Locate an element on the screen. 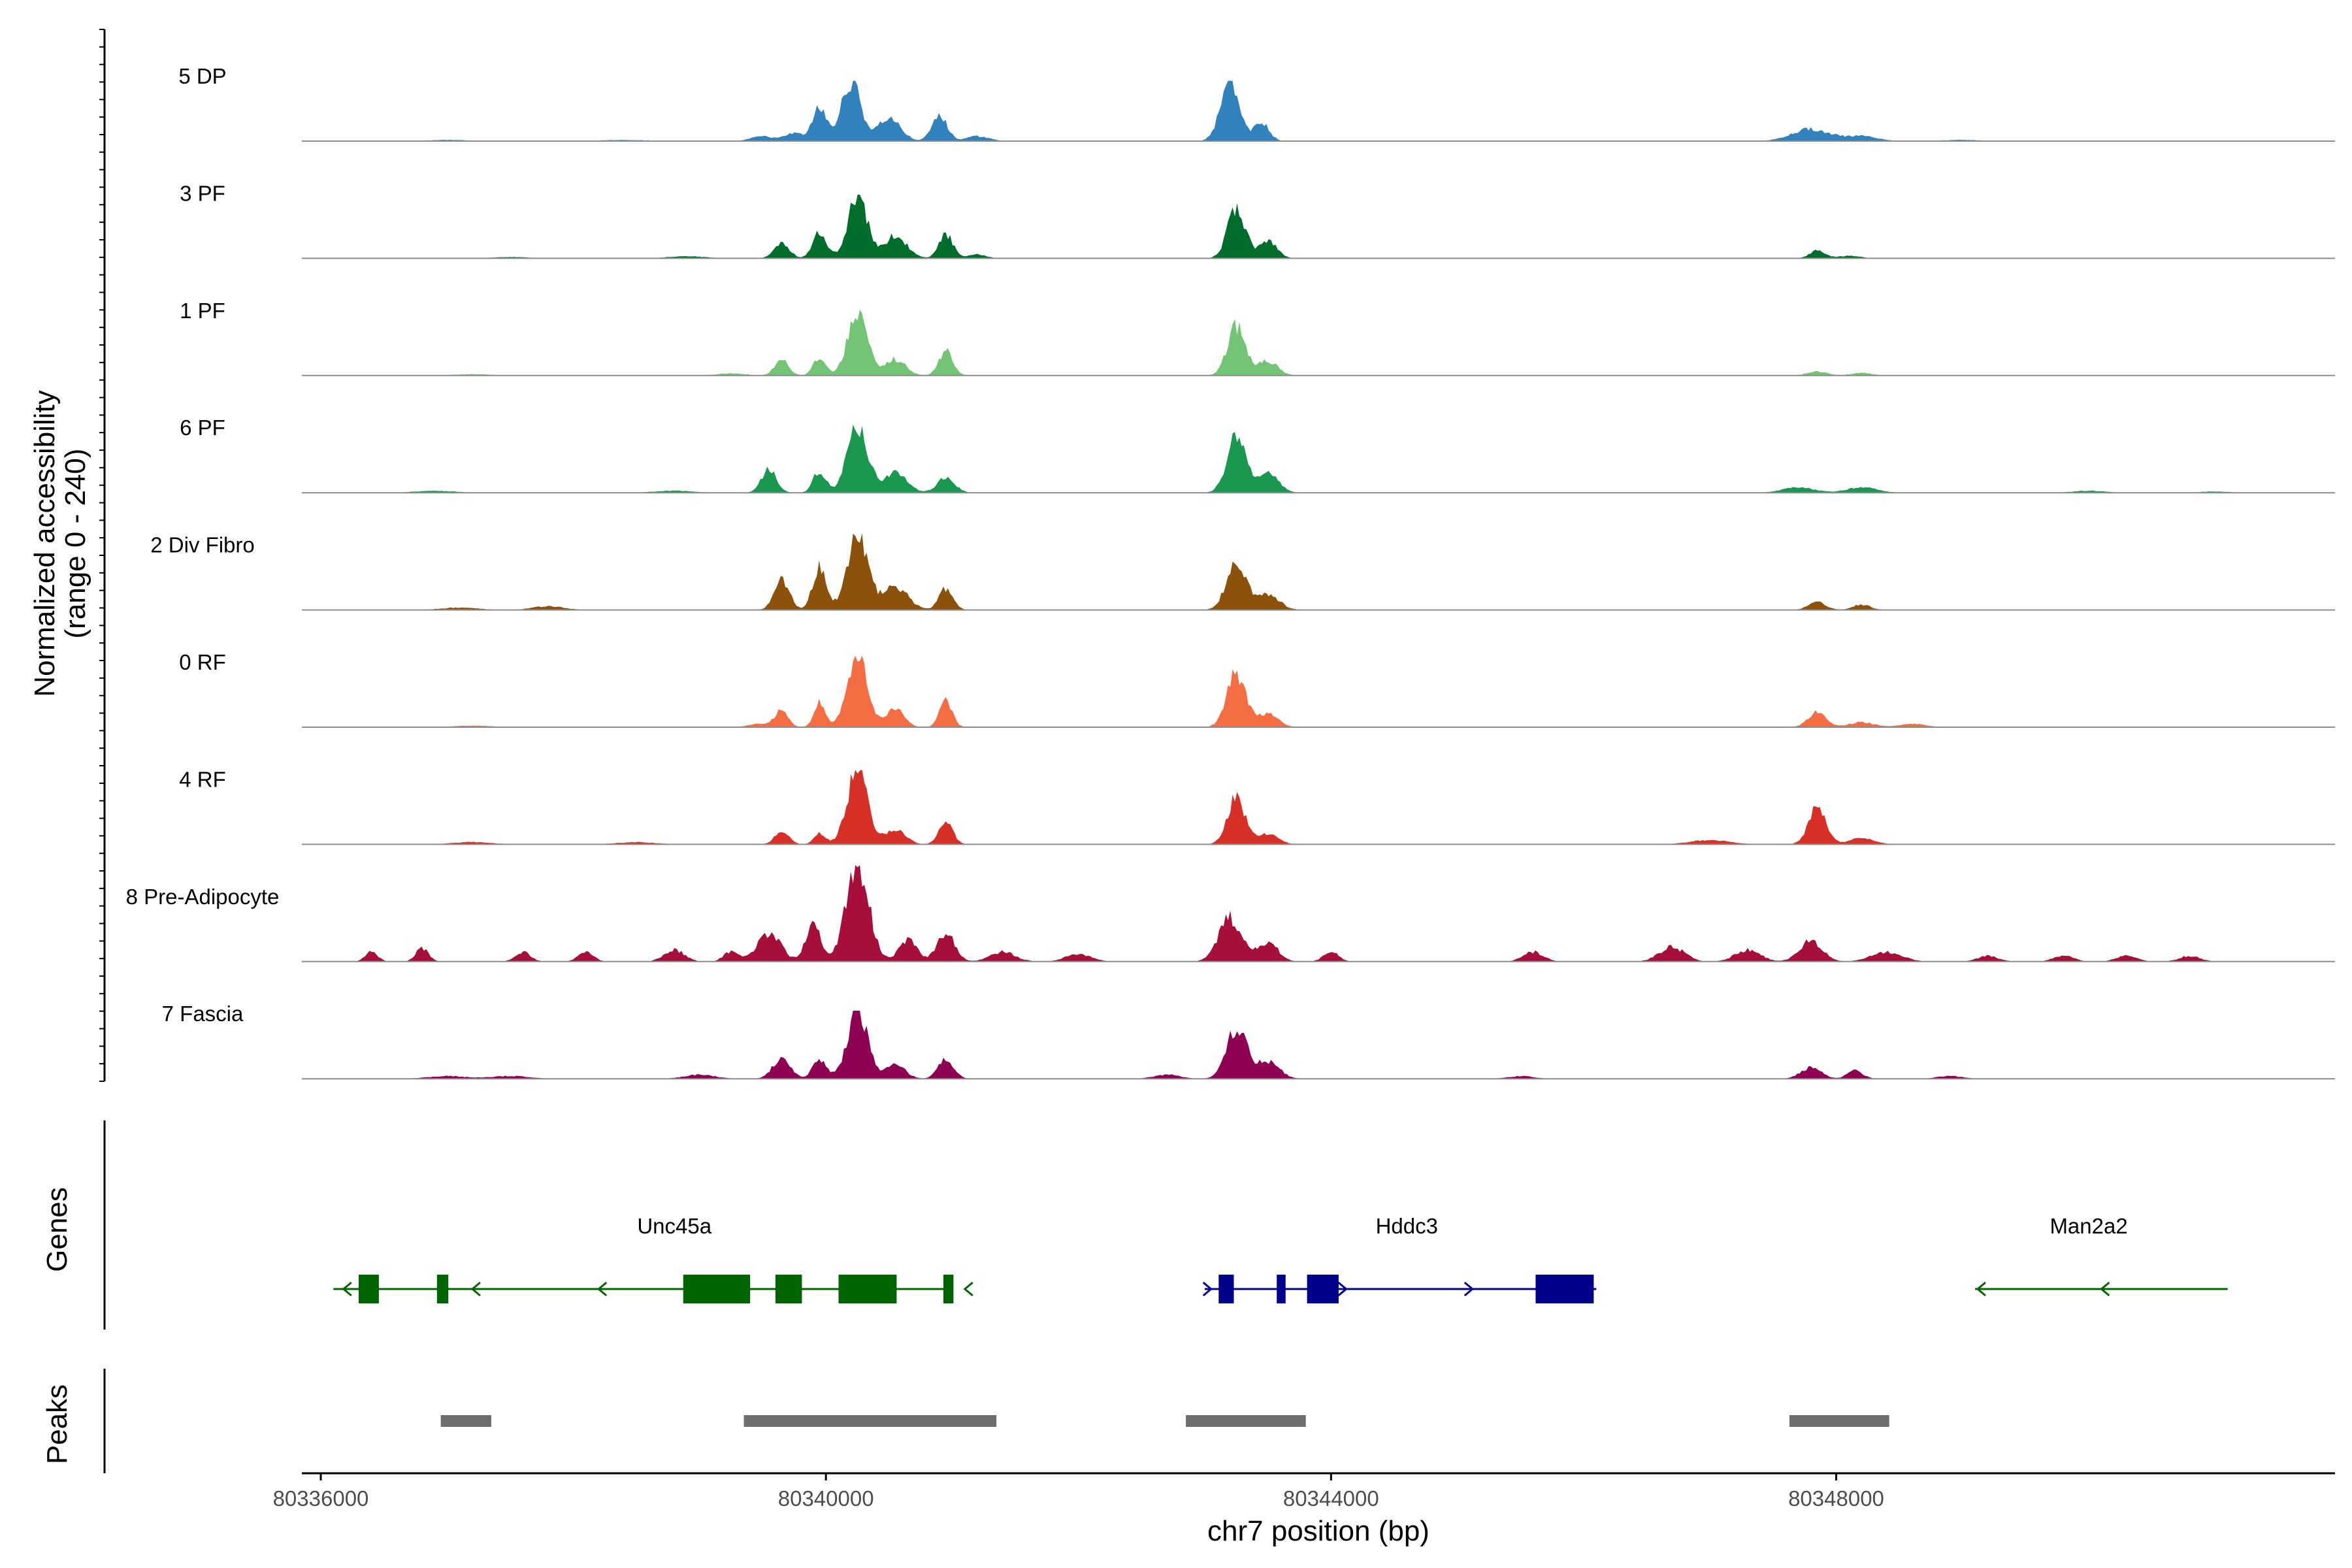 The image size is (2352, 1568). track-label: 4 RF is located at coordinates (202, 779).